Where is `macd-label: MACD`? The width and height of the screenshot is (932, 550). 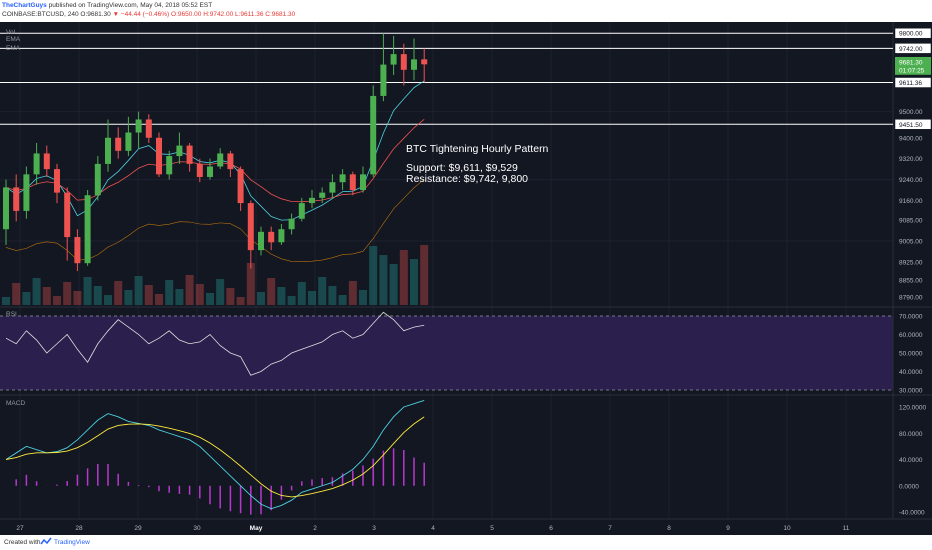
macd-label: MACD is located at coordinates (15, 403).